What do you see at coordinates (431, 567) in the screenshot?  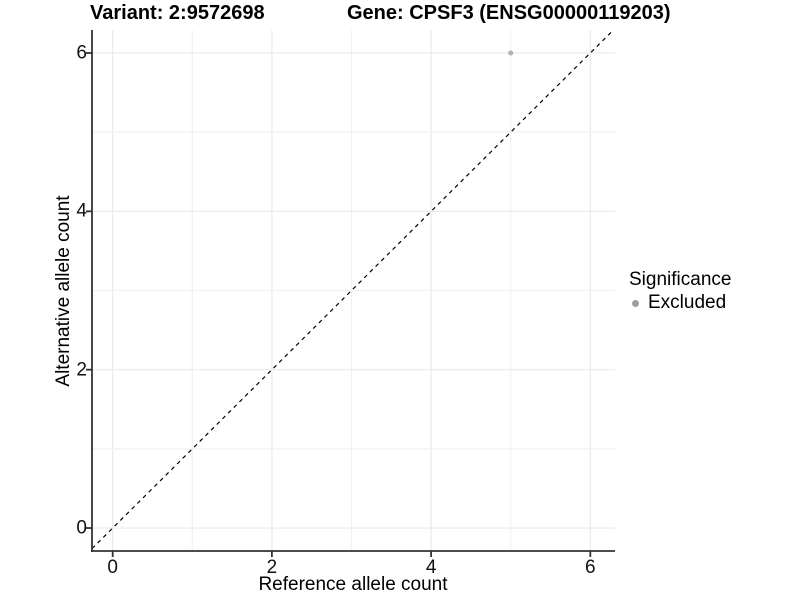 I see `x-tick-label-4: 4` at bounding box center [431, 567].